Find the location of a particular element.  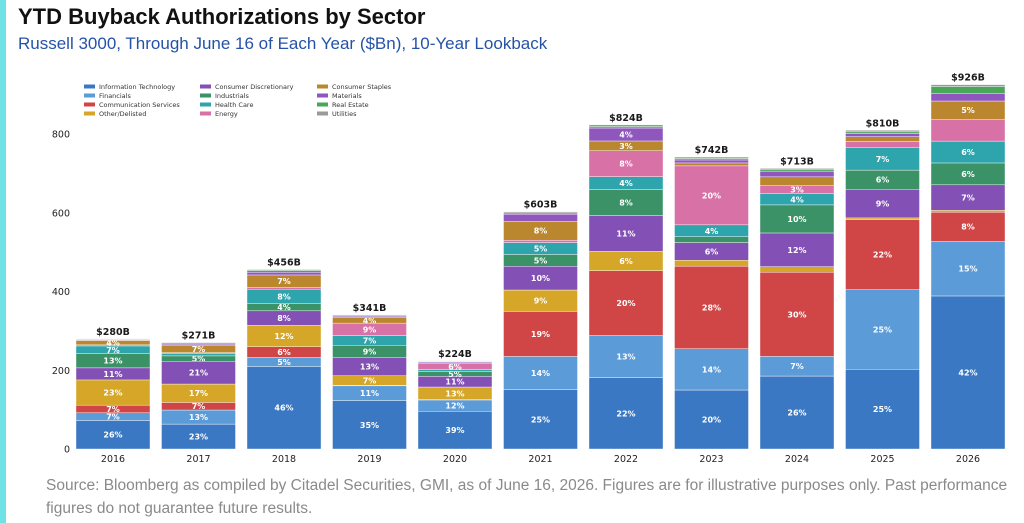

legend-label: Materials is located at coordinates (347, 96).